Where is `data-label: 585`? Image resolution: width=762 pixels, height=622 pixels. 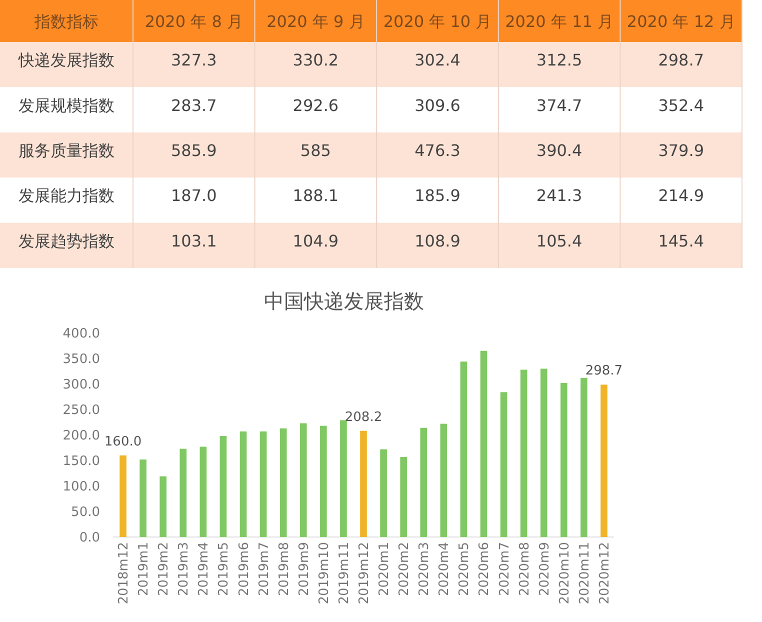 data-label: 585 is located at coordinates (315, 150).